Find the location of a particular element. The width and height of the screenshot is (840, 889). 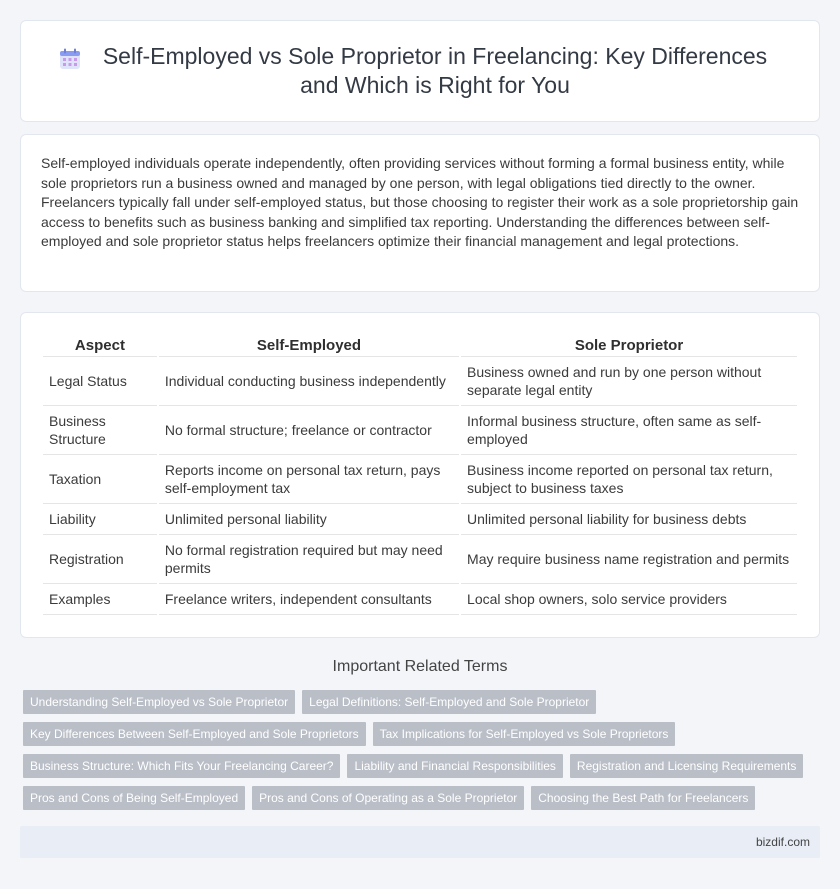

row-aspect: Liability is located at coordinates (100, 519).